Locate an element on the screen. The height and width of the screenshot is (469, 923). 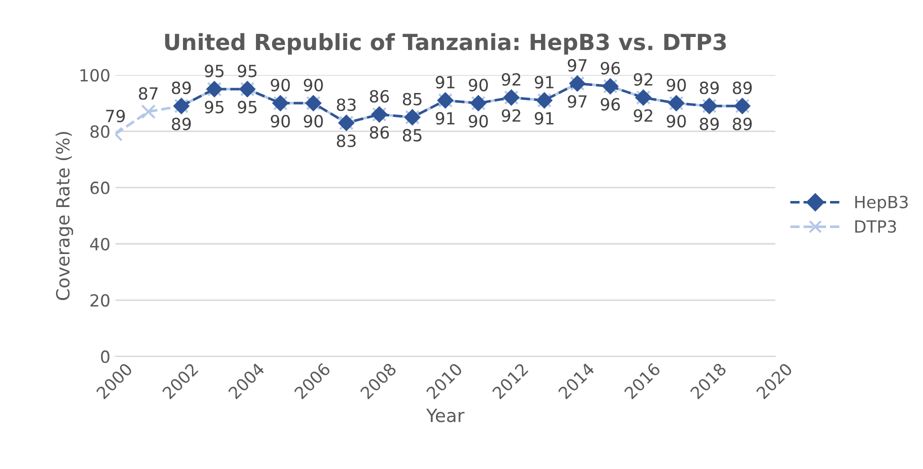
y-tick-label: 20 is located at coordinates (100, 300).